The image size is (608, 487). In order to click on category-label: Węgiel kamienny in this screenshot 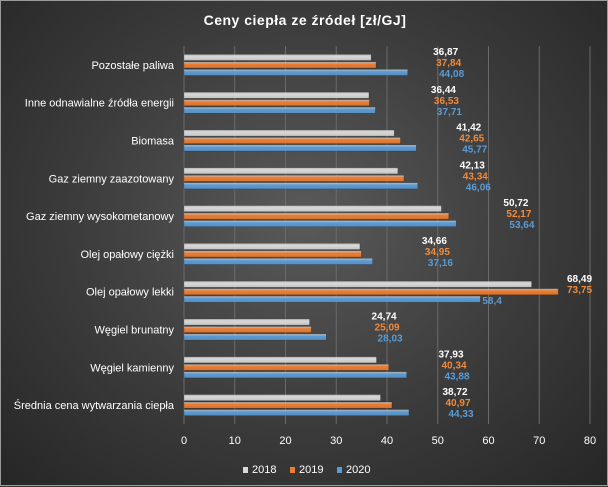, I will do `click(132, 368)`.